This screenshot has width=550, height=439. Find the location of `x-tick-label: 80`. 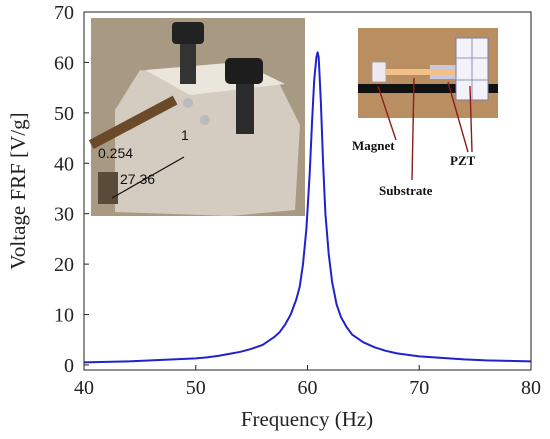

x-tick-label: 80 is located at coordinates (531, 388).